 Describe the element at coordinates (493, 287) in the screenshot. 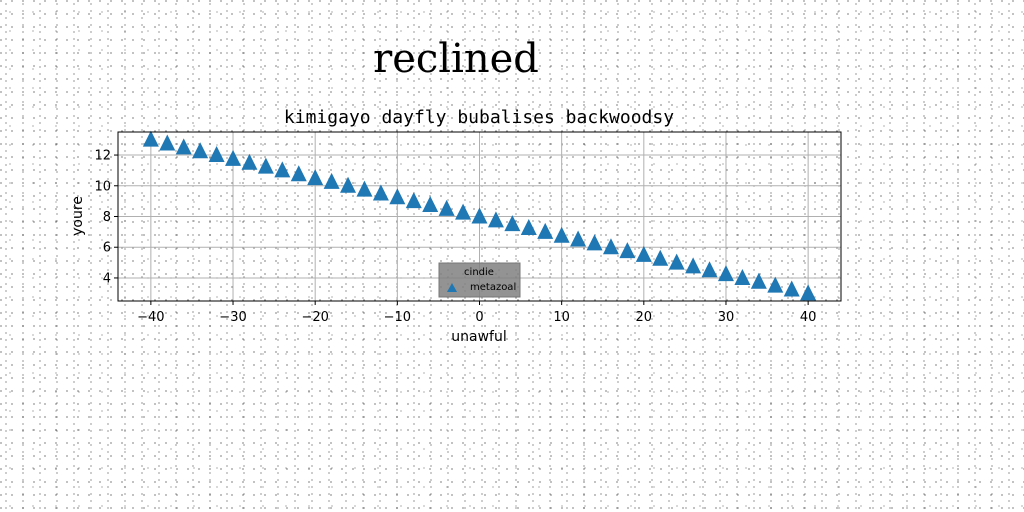

I see `legend-label: metazoal` at that location.